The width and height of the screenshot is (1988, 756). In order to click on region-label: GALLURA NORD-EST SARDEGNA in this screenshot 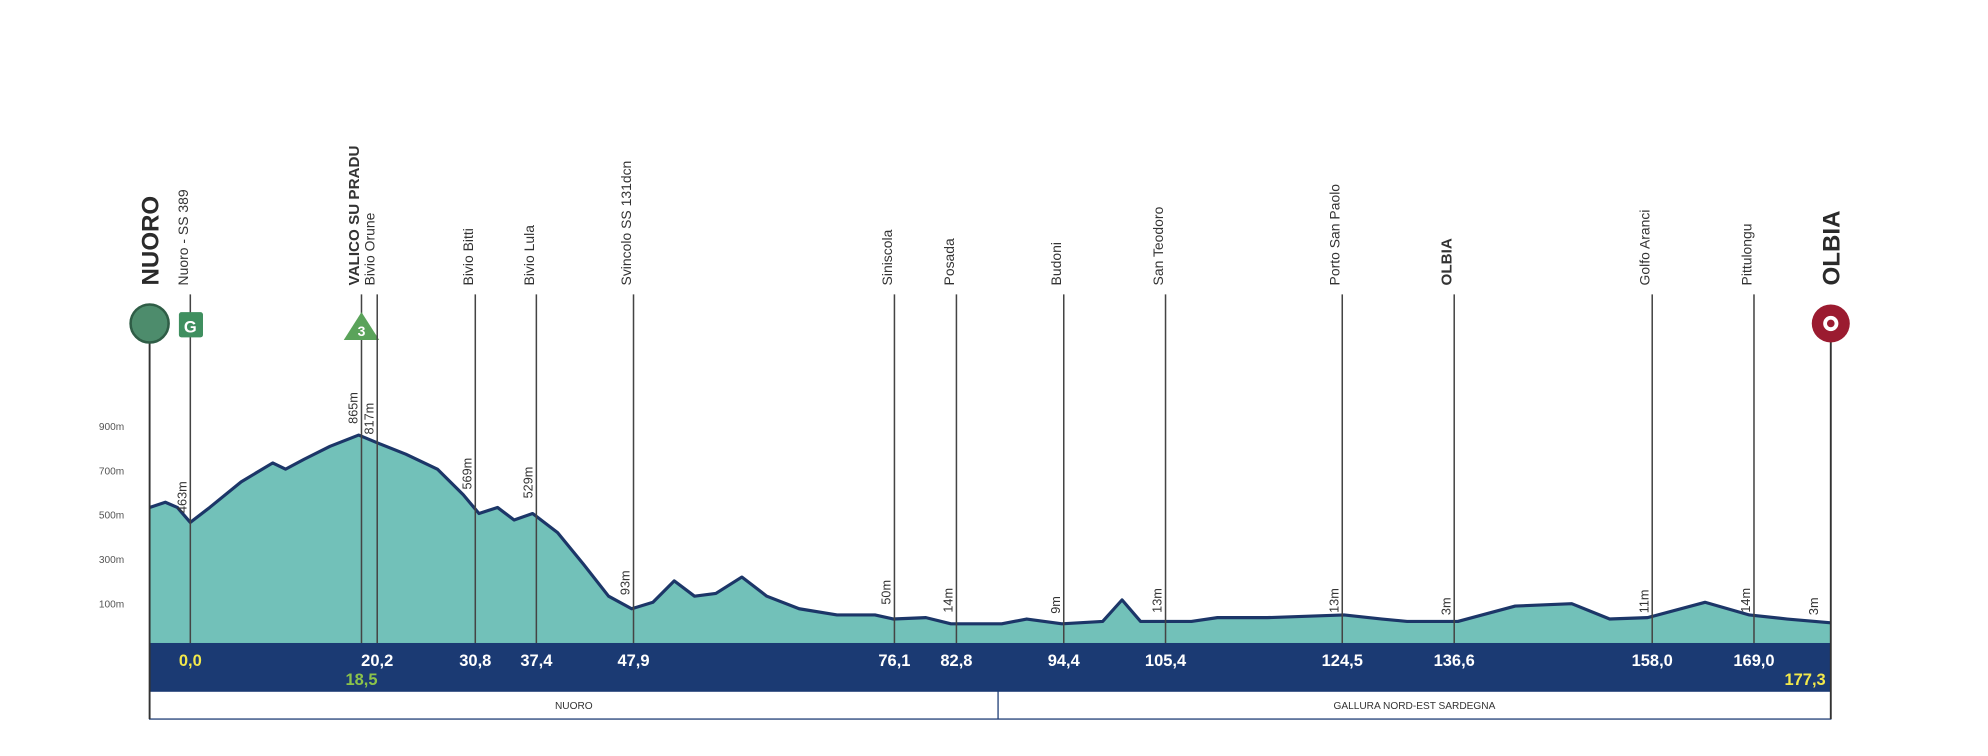, I will do `click(1414, 706)`.